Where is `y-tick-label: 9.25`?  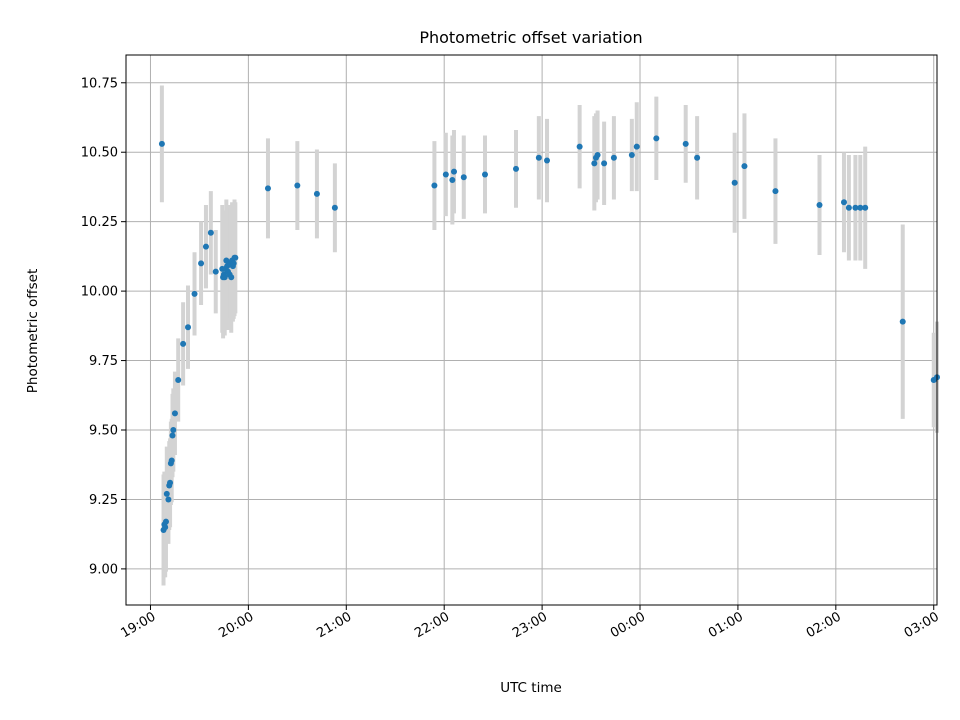 y-tick-label: 9.25 is located at coordinates (103, 500).